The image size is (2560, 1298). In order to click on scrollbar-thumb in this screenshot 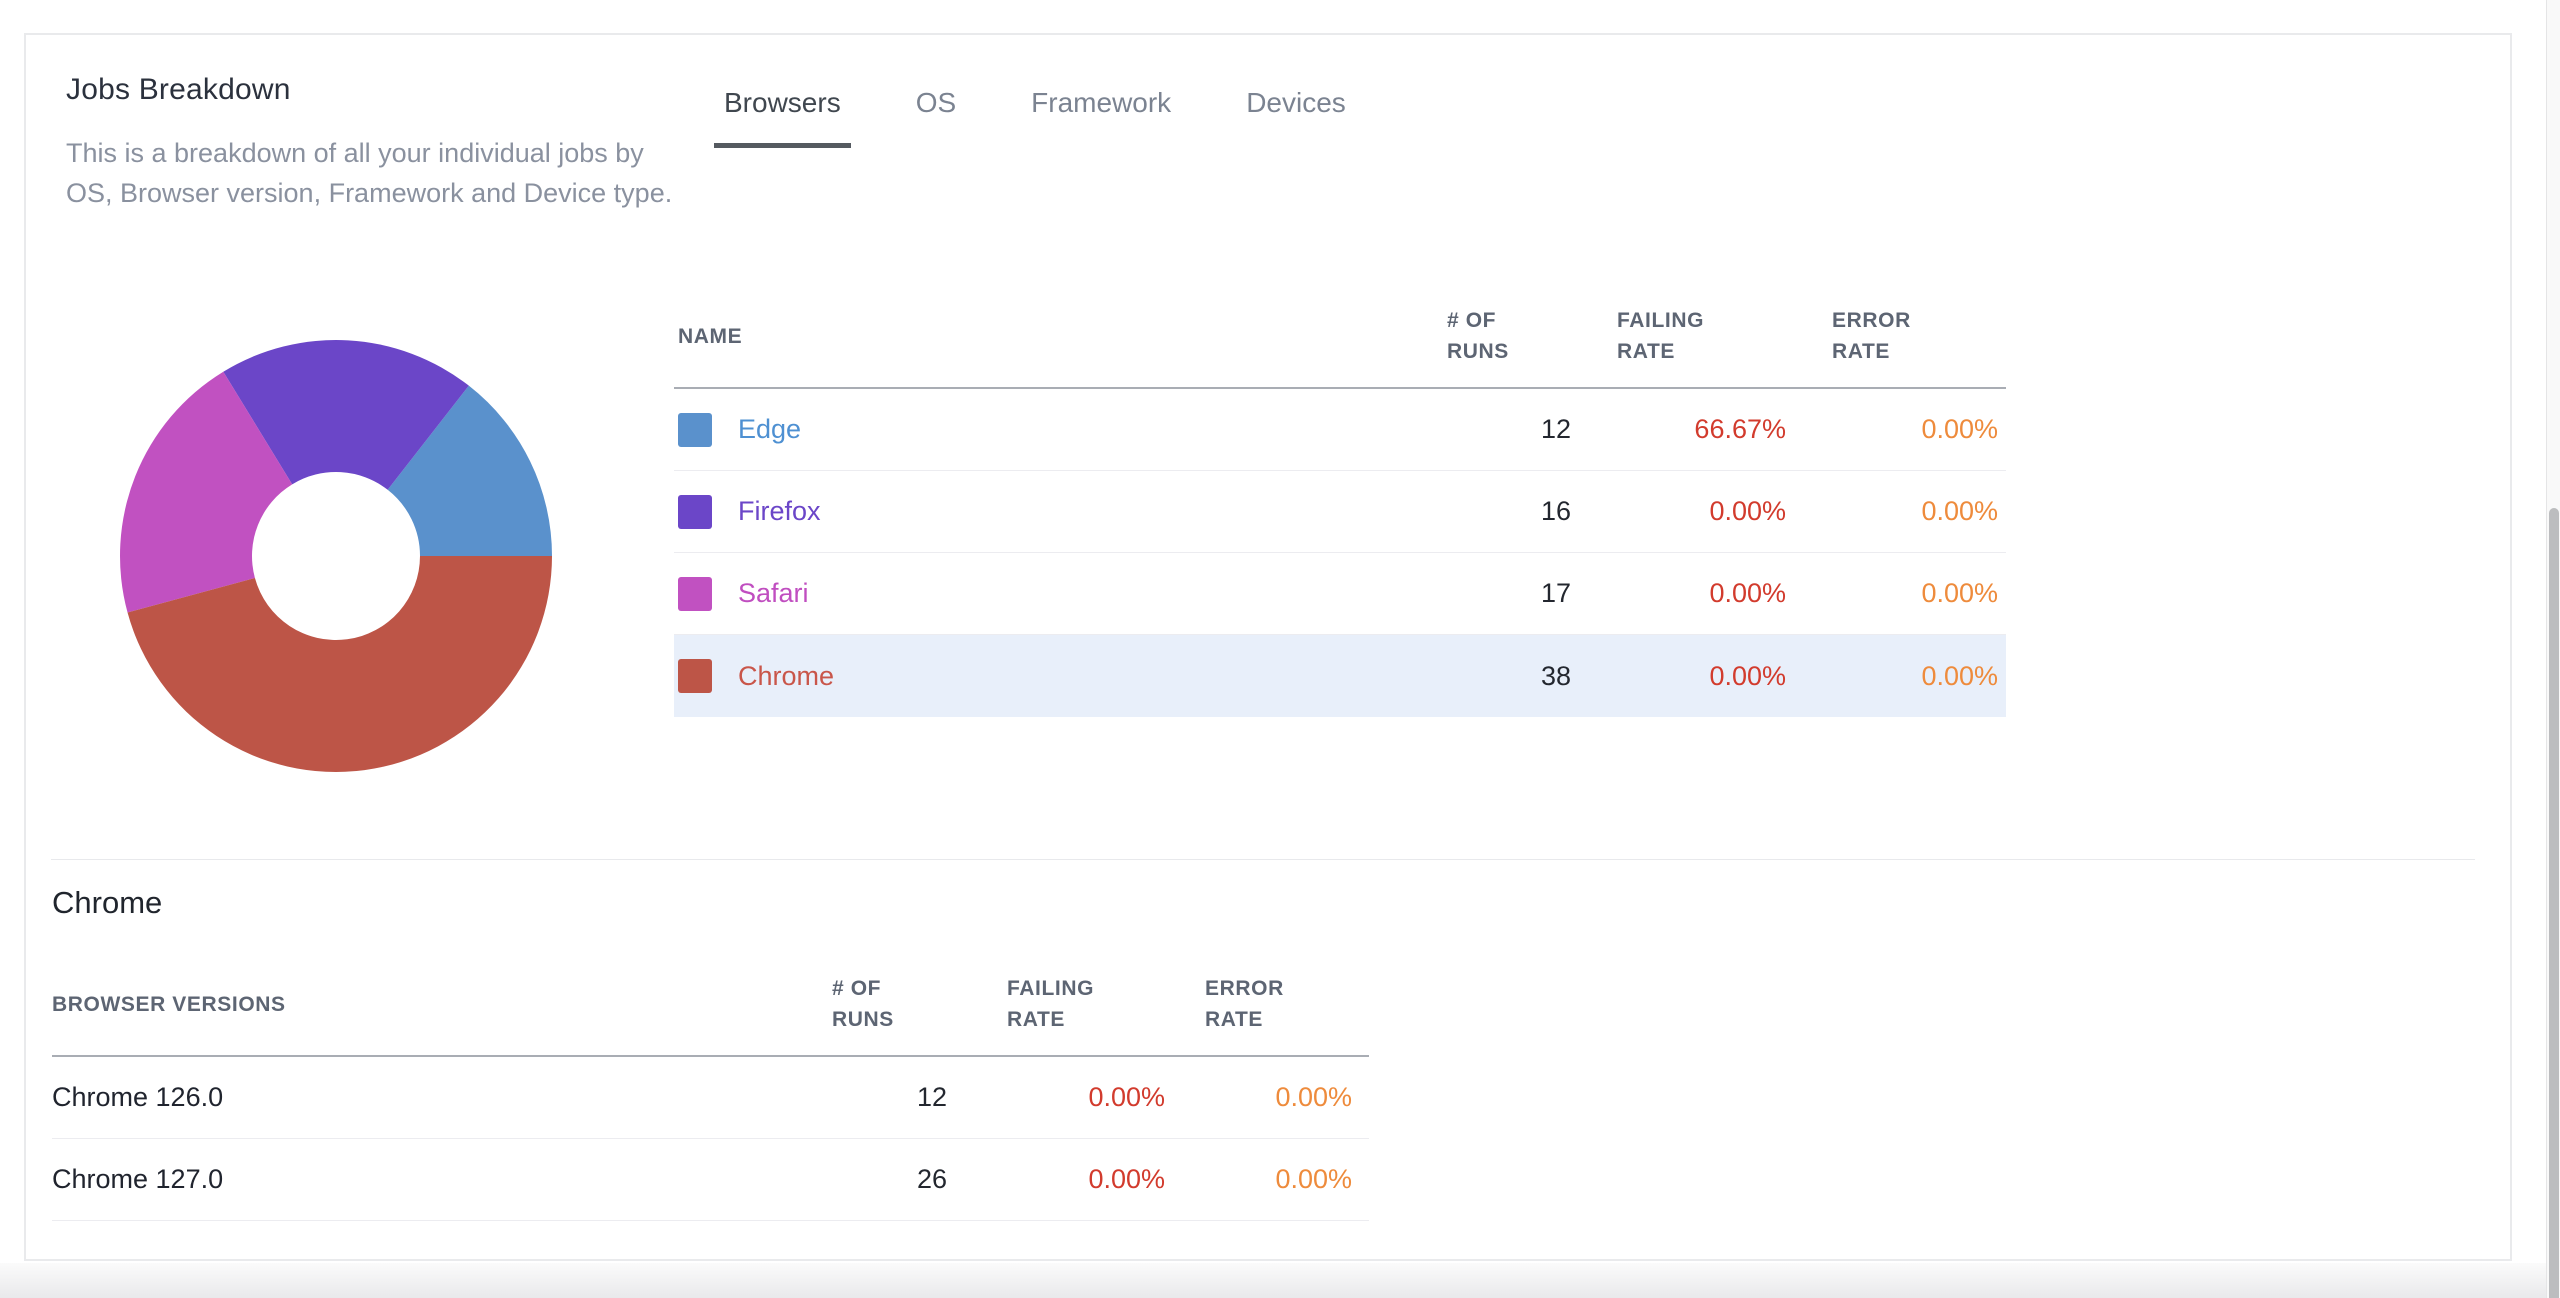, I will do `click(2554, 903)`.